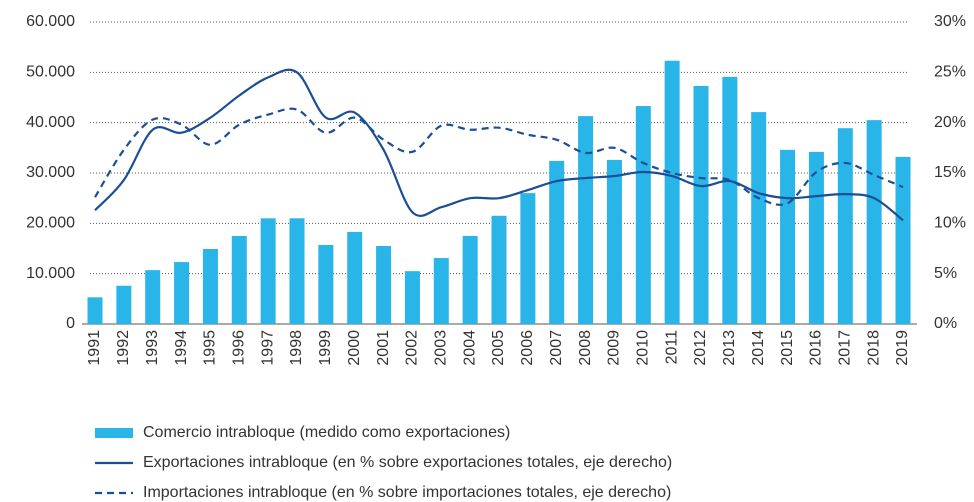  What do you see at coordinates (50, 273) in the screenshot?
I see `y-tick-label: 10.000` at bounding box center [50, 273].